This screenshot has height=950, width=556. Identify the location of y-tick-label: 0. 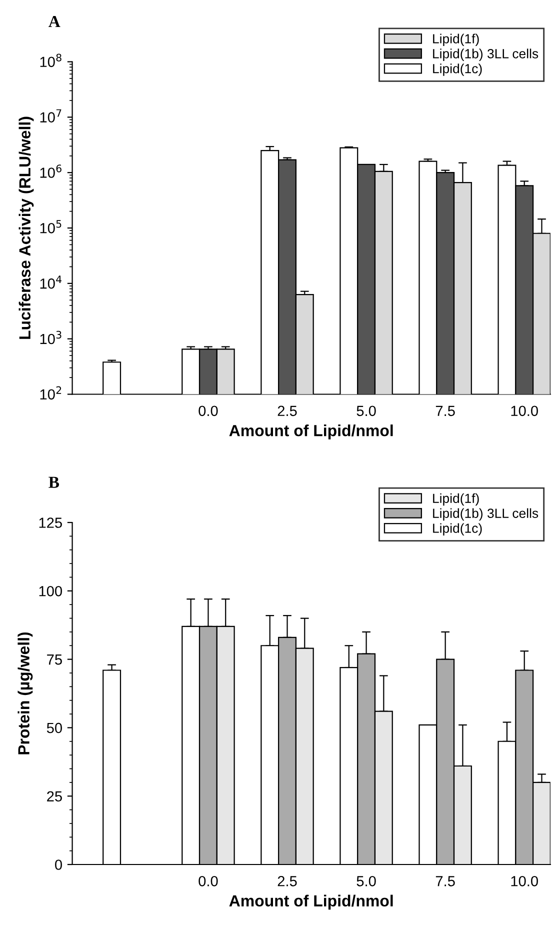
(58, 865).